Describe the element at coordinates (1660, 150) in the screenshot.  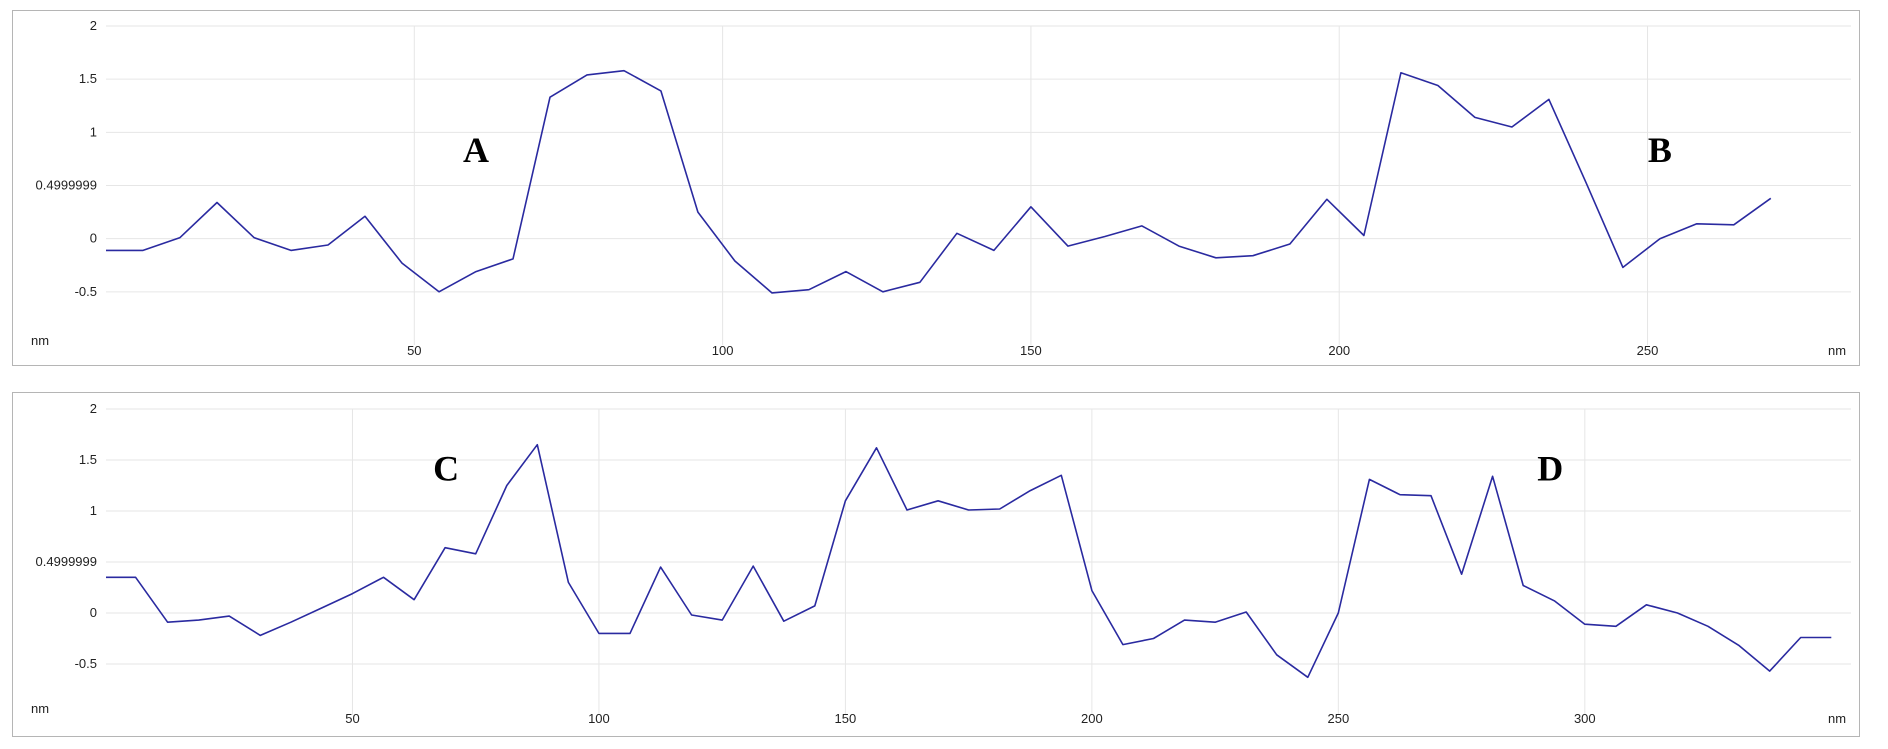
I see `top-annotation-b: B` at that location.